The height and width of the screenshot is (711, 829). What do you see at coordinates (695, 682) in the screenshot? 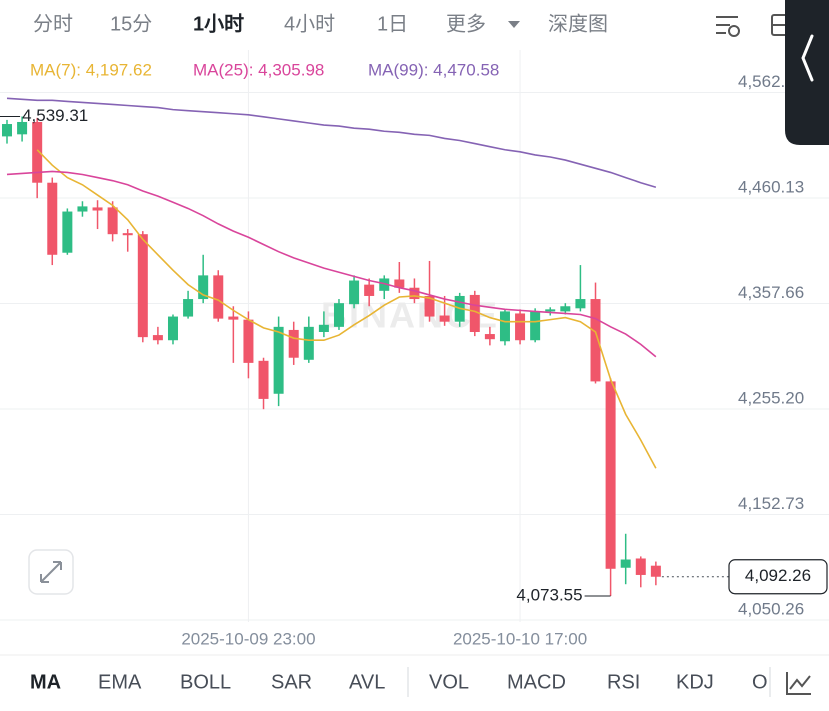
I see `indicator-tab: KDJ` at bounding box center [695, 682].